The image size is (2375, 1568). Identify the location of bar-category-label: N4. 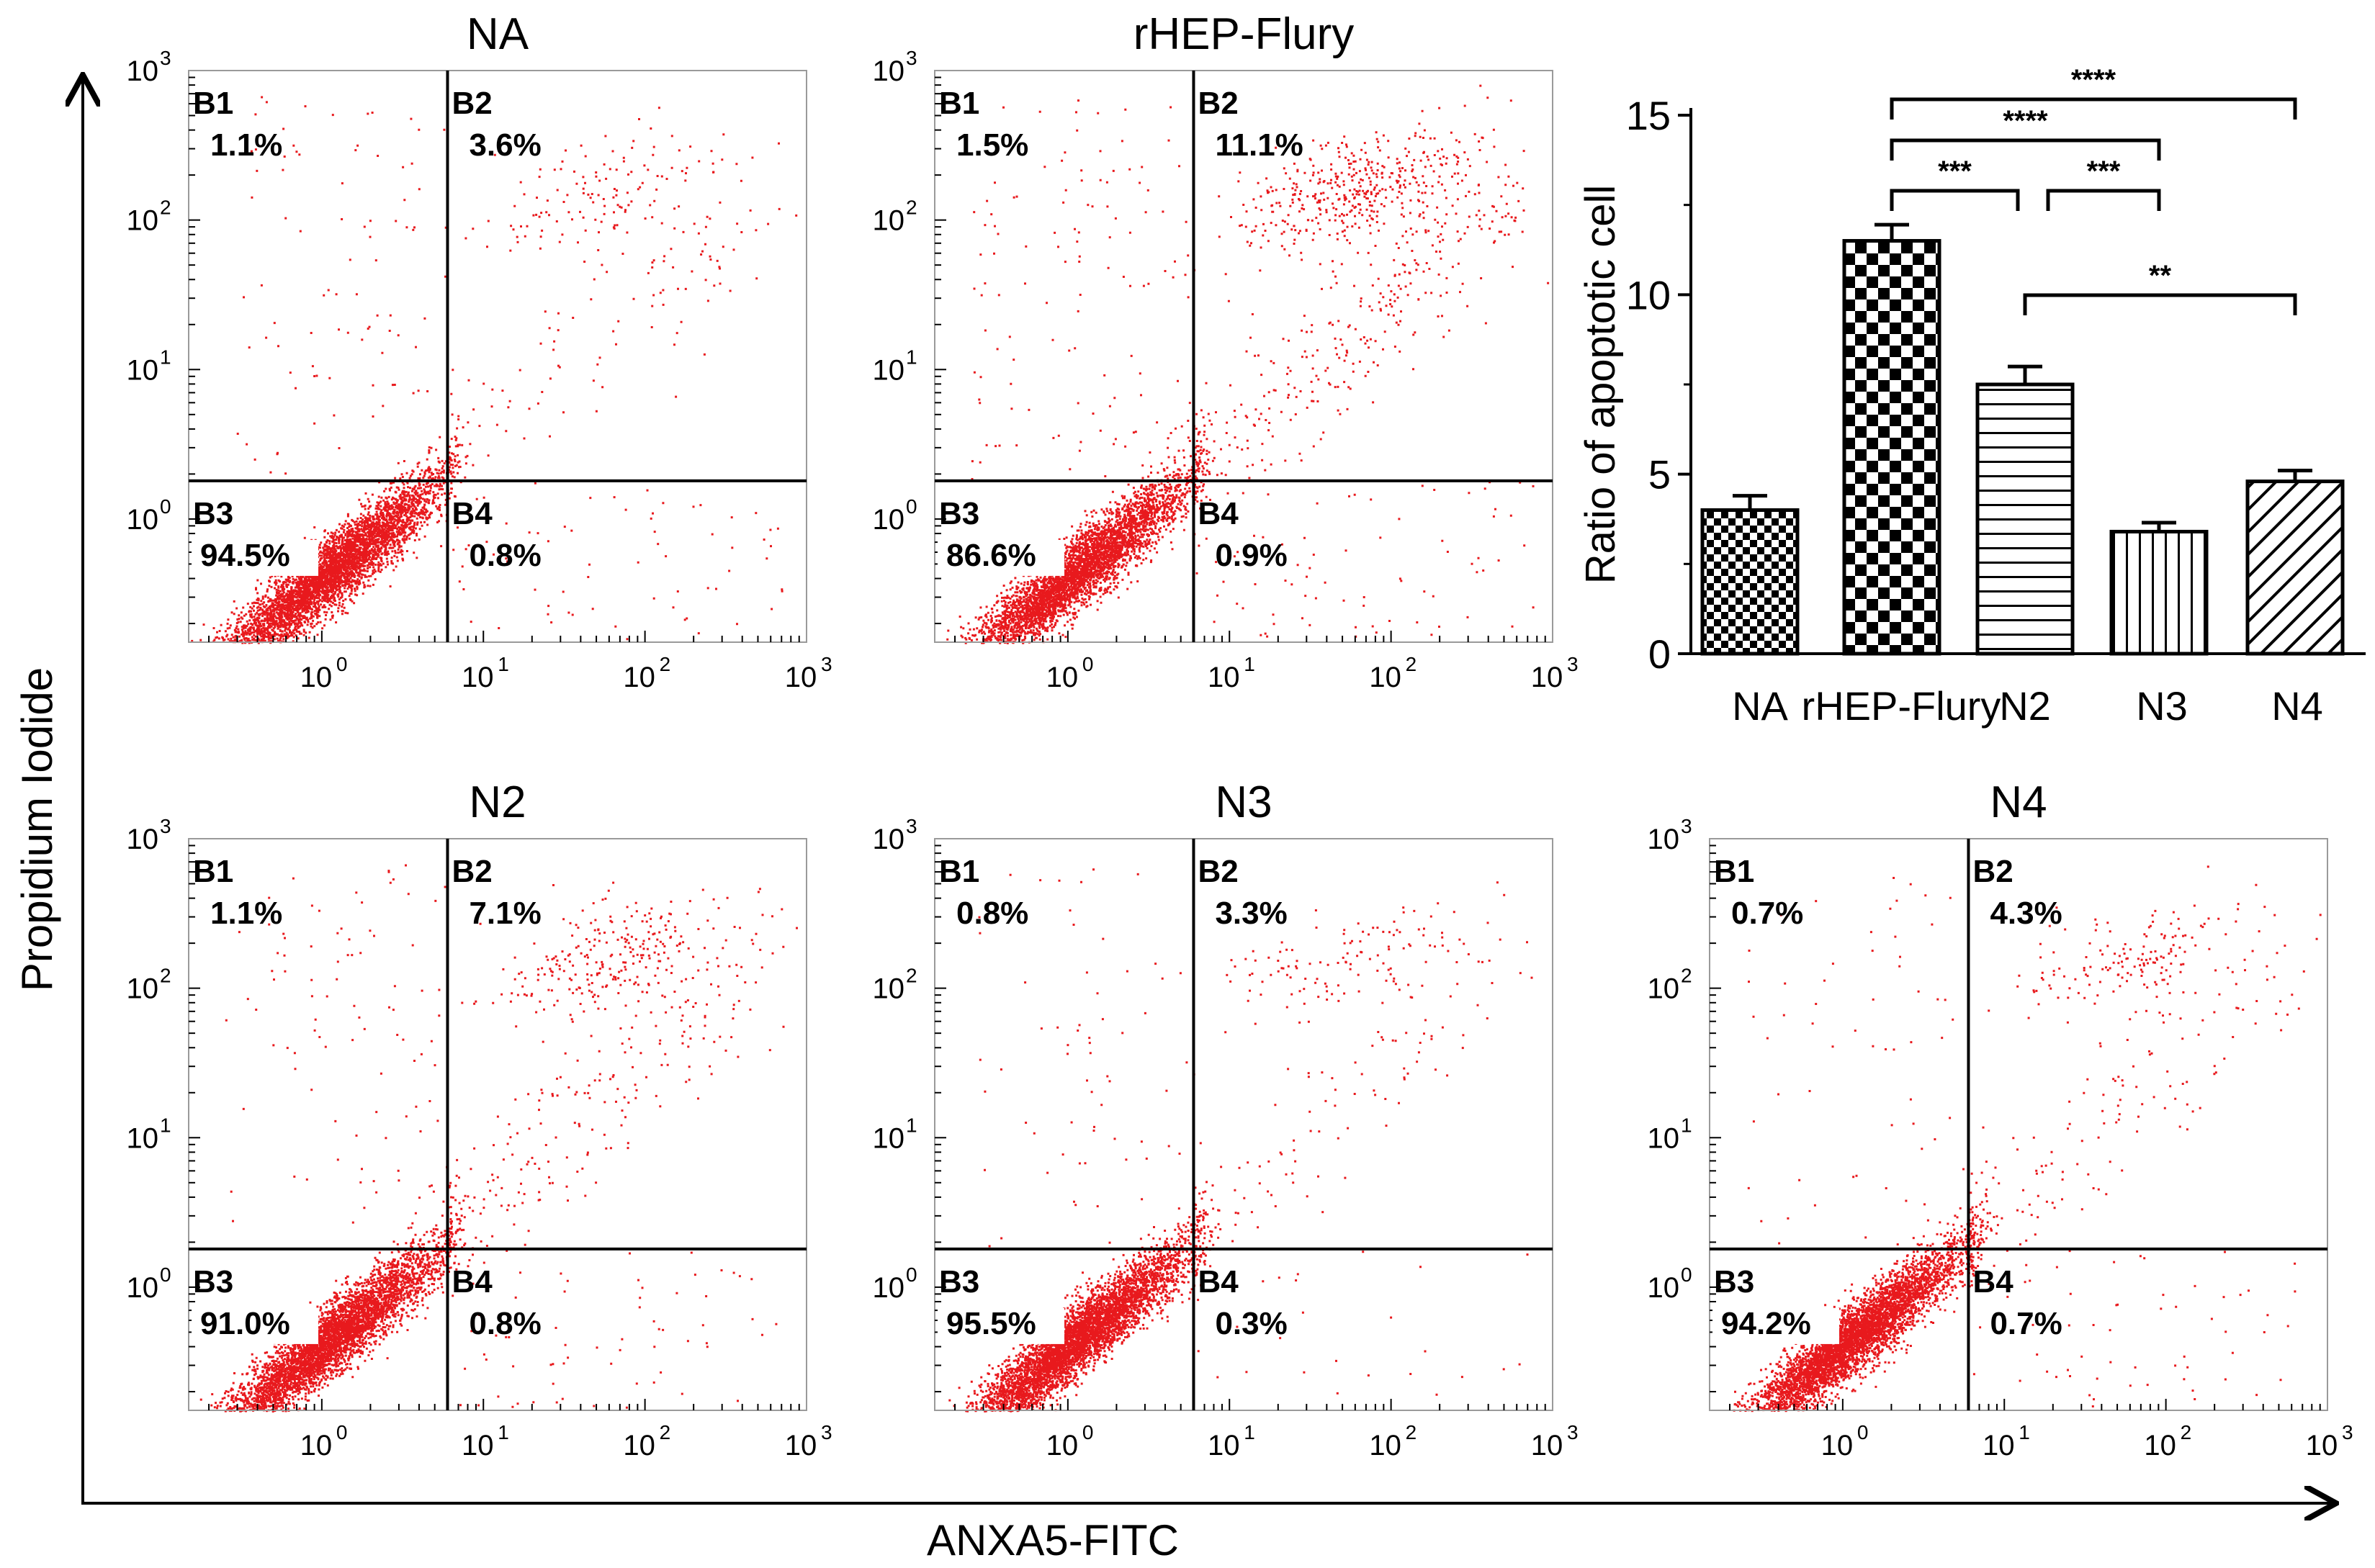
(2297, 706).